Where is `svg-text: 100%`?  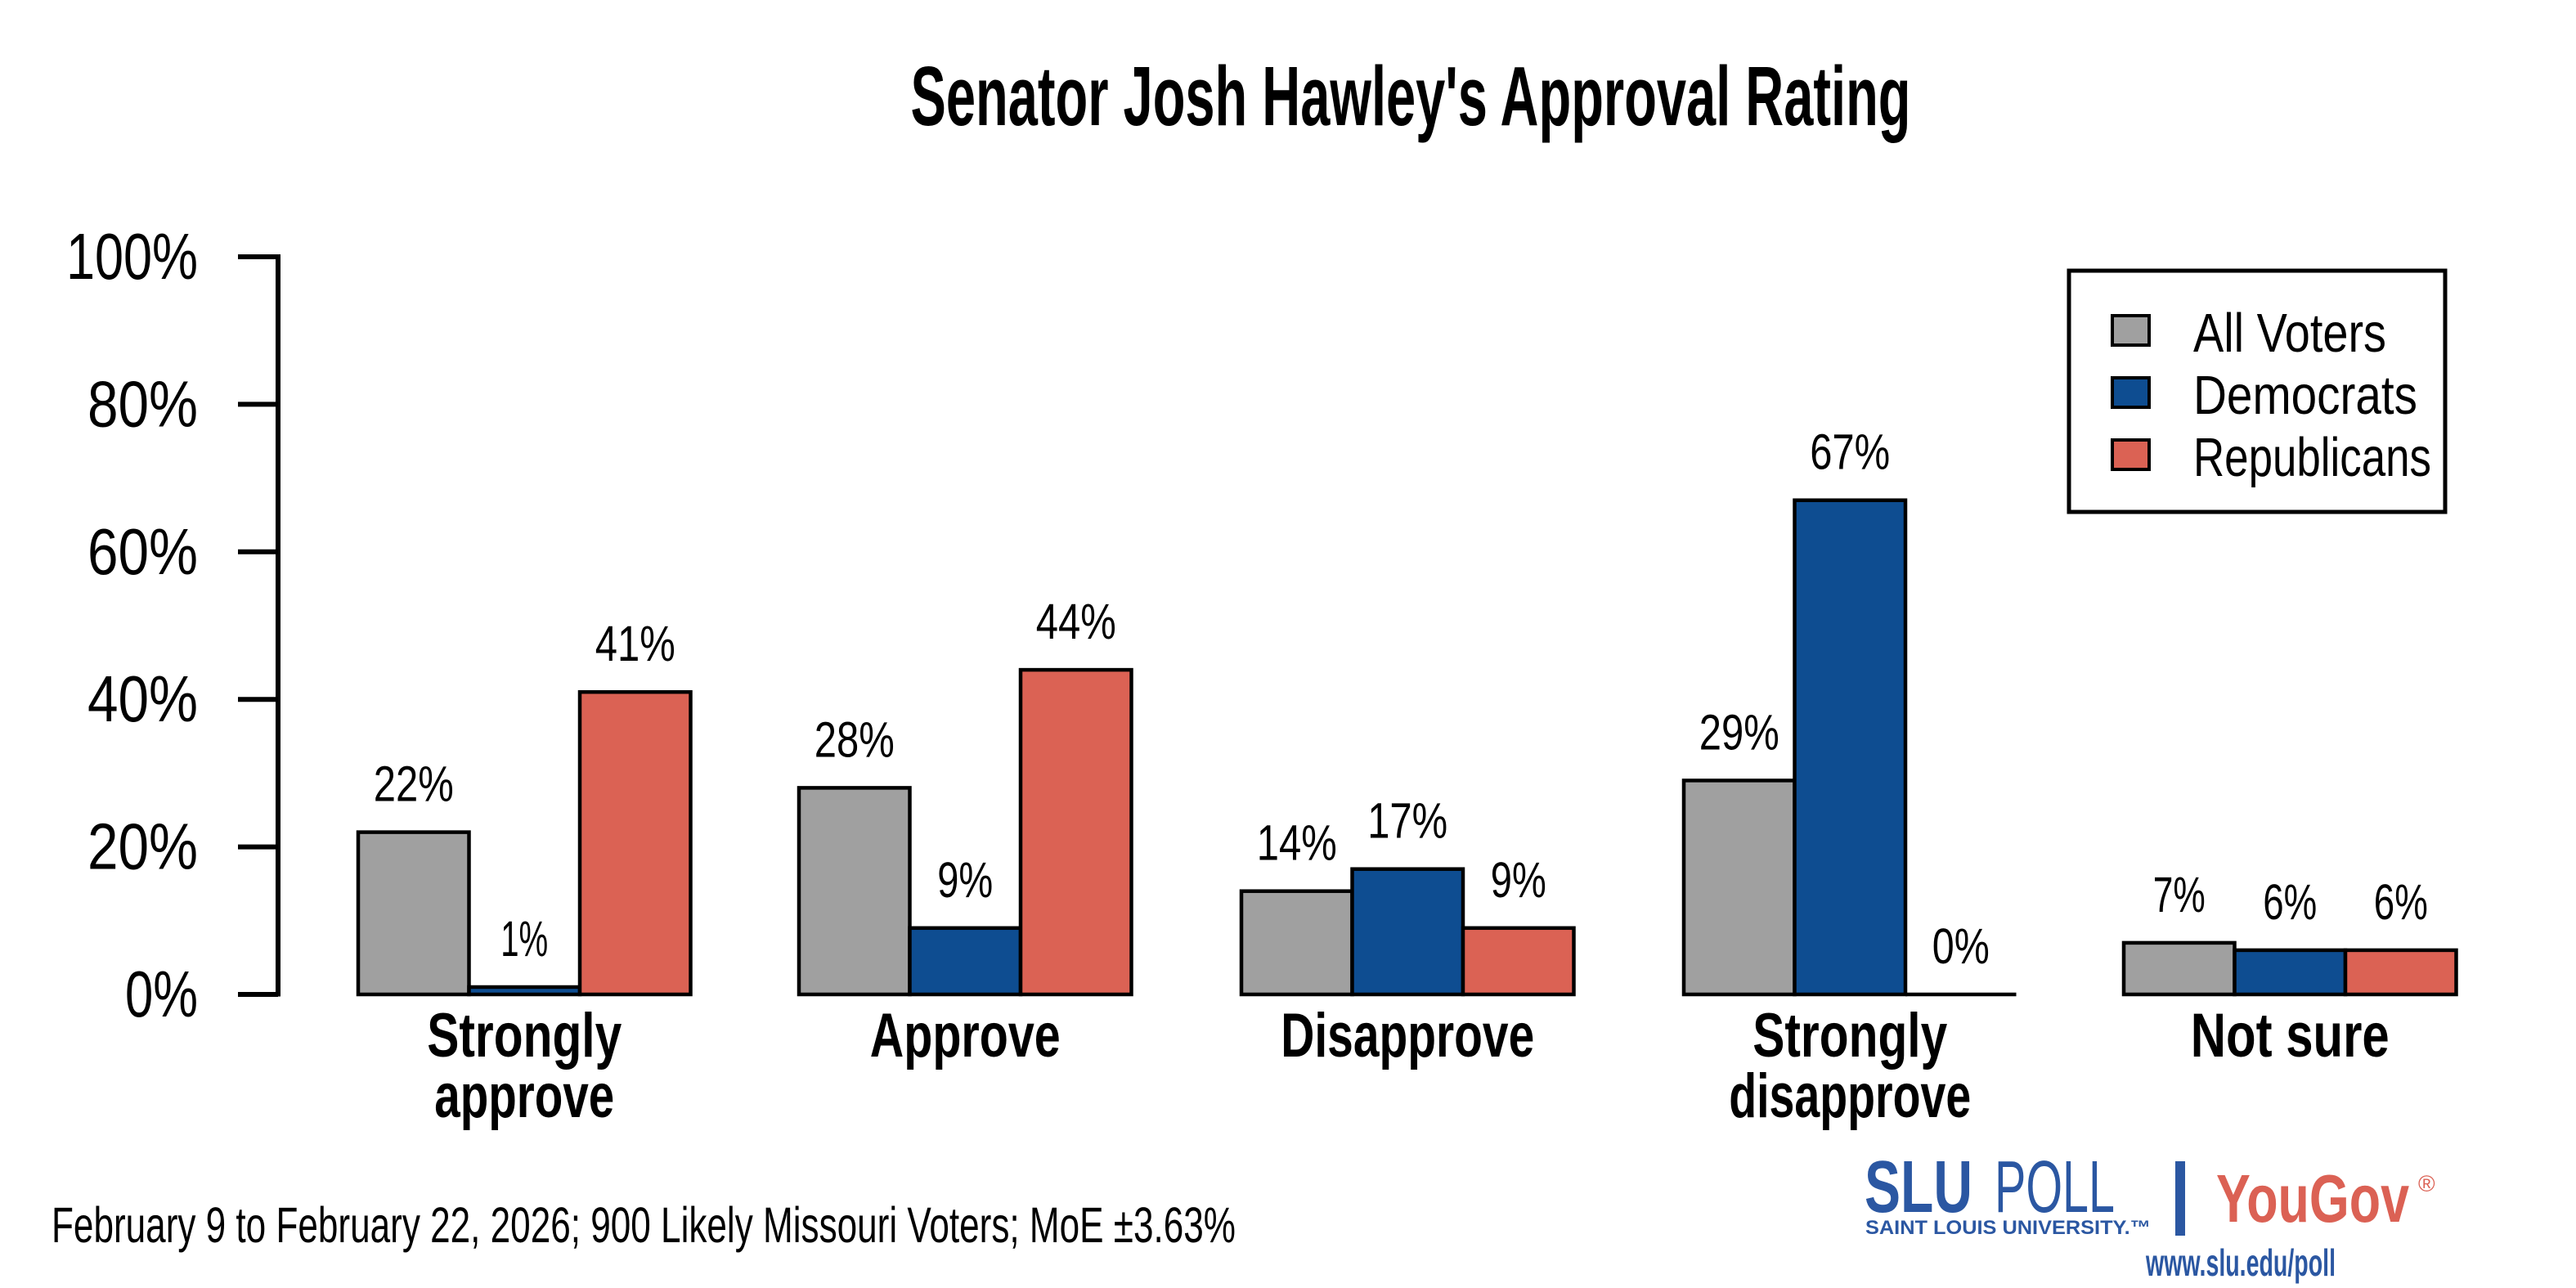
svg-text: 100% is located at coordinates (132, 256).